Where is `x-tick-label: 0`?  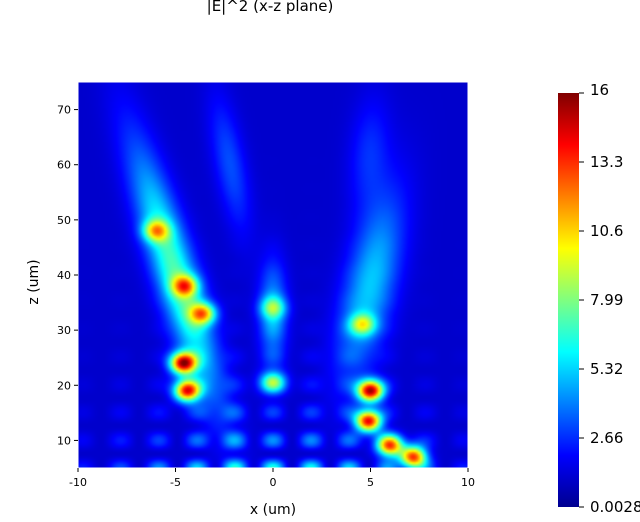 x-tick-label: 0 is located at coordinates (273, 482).